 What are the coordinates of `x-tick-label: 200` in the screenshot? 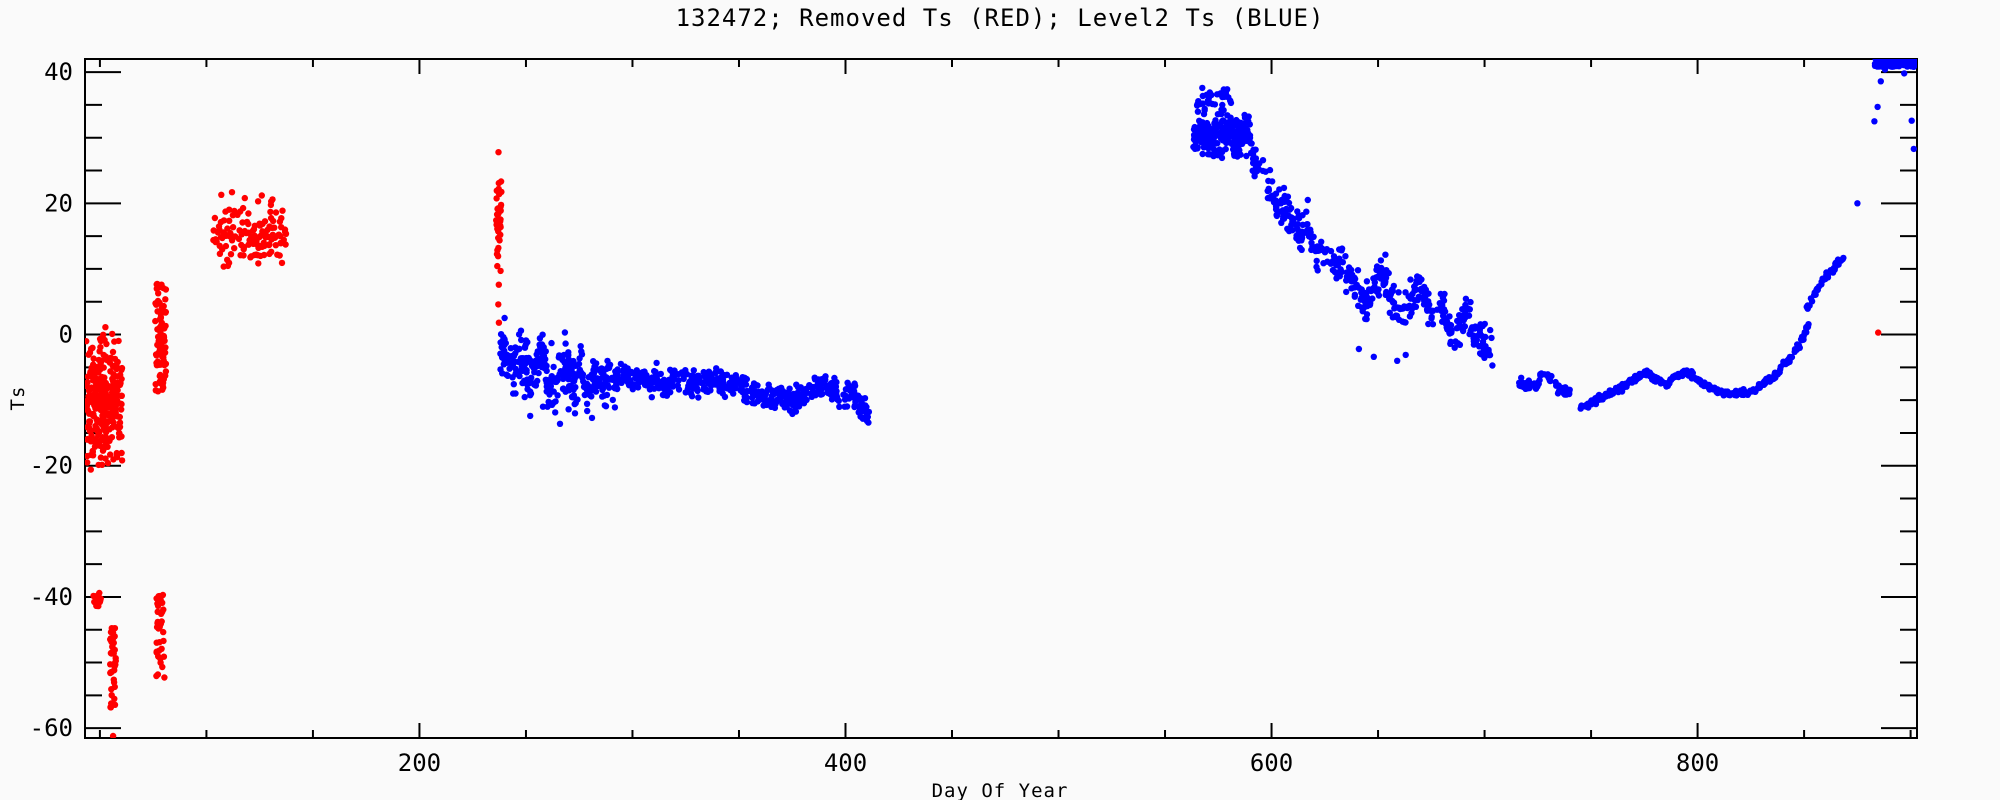 It's located at (419, 763).